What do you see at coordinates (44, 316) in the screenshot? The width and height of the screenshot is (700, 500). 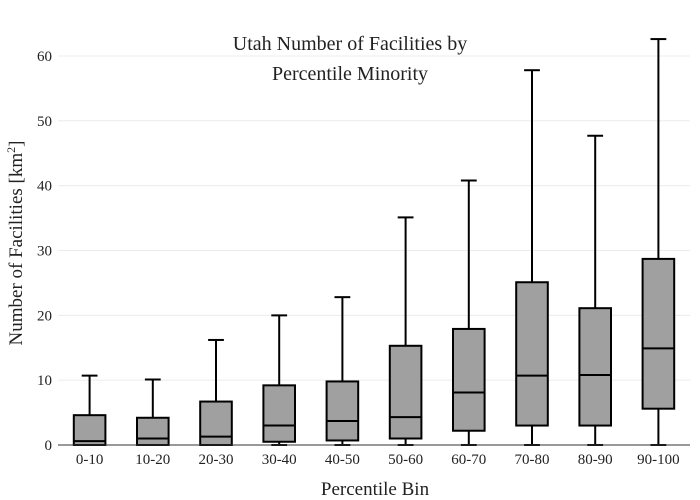 I see `y-tick-label: 20` at bounding box center [44, 316].